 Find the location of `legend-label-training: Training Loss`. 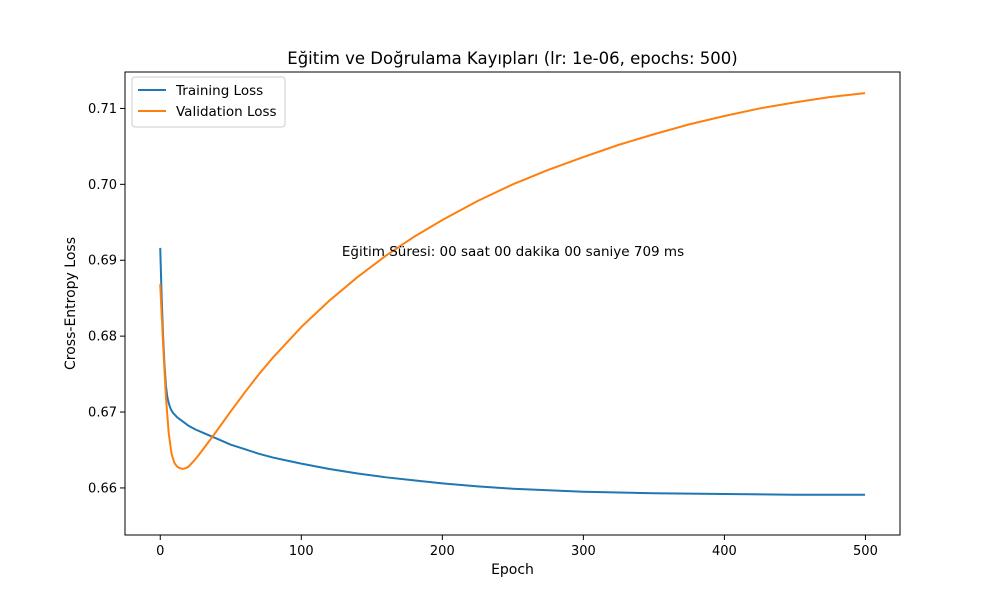

legend-label-training: Training Loss is located at coordinates (219, 91).